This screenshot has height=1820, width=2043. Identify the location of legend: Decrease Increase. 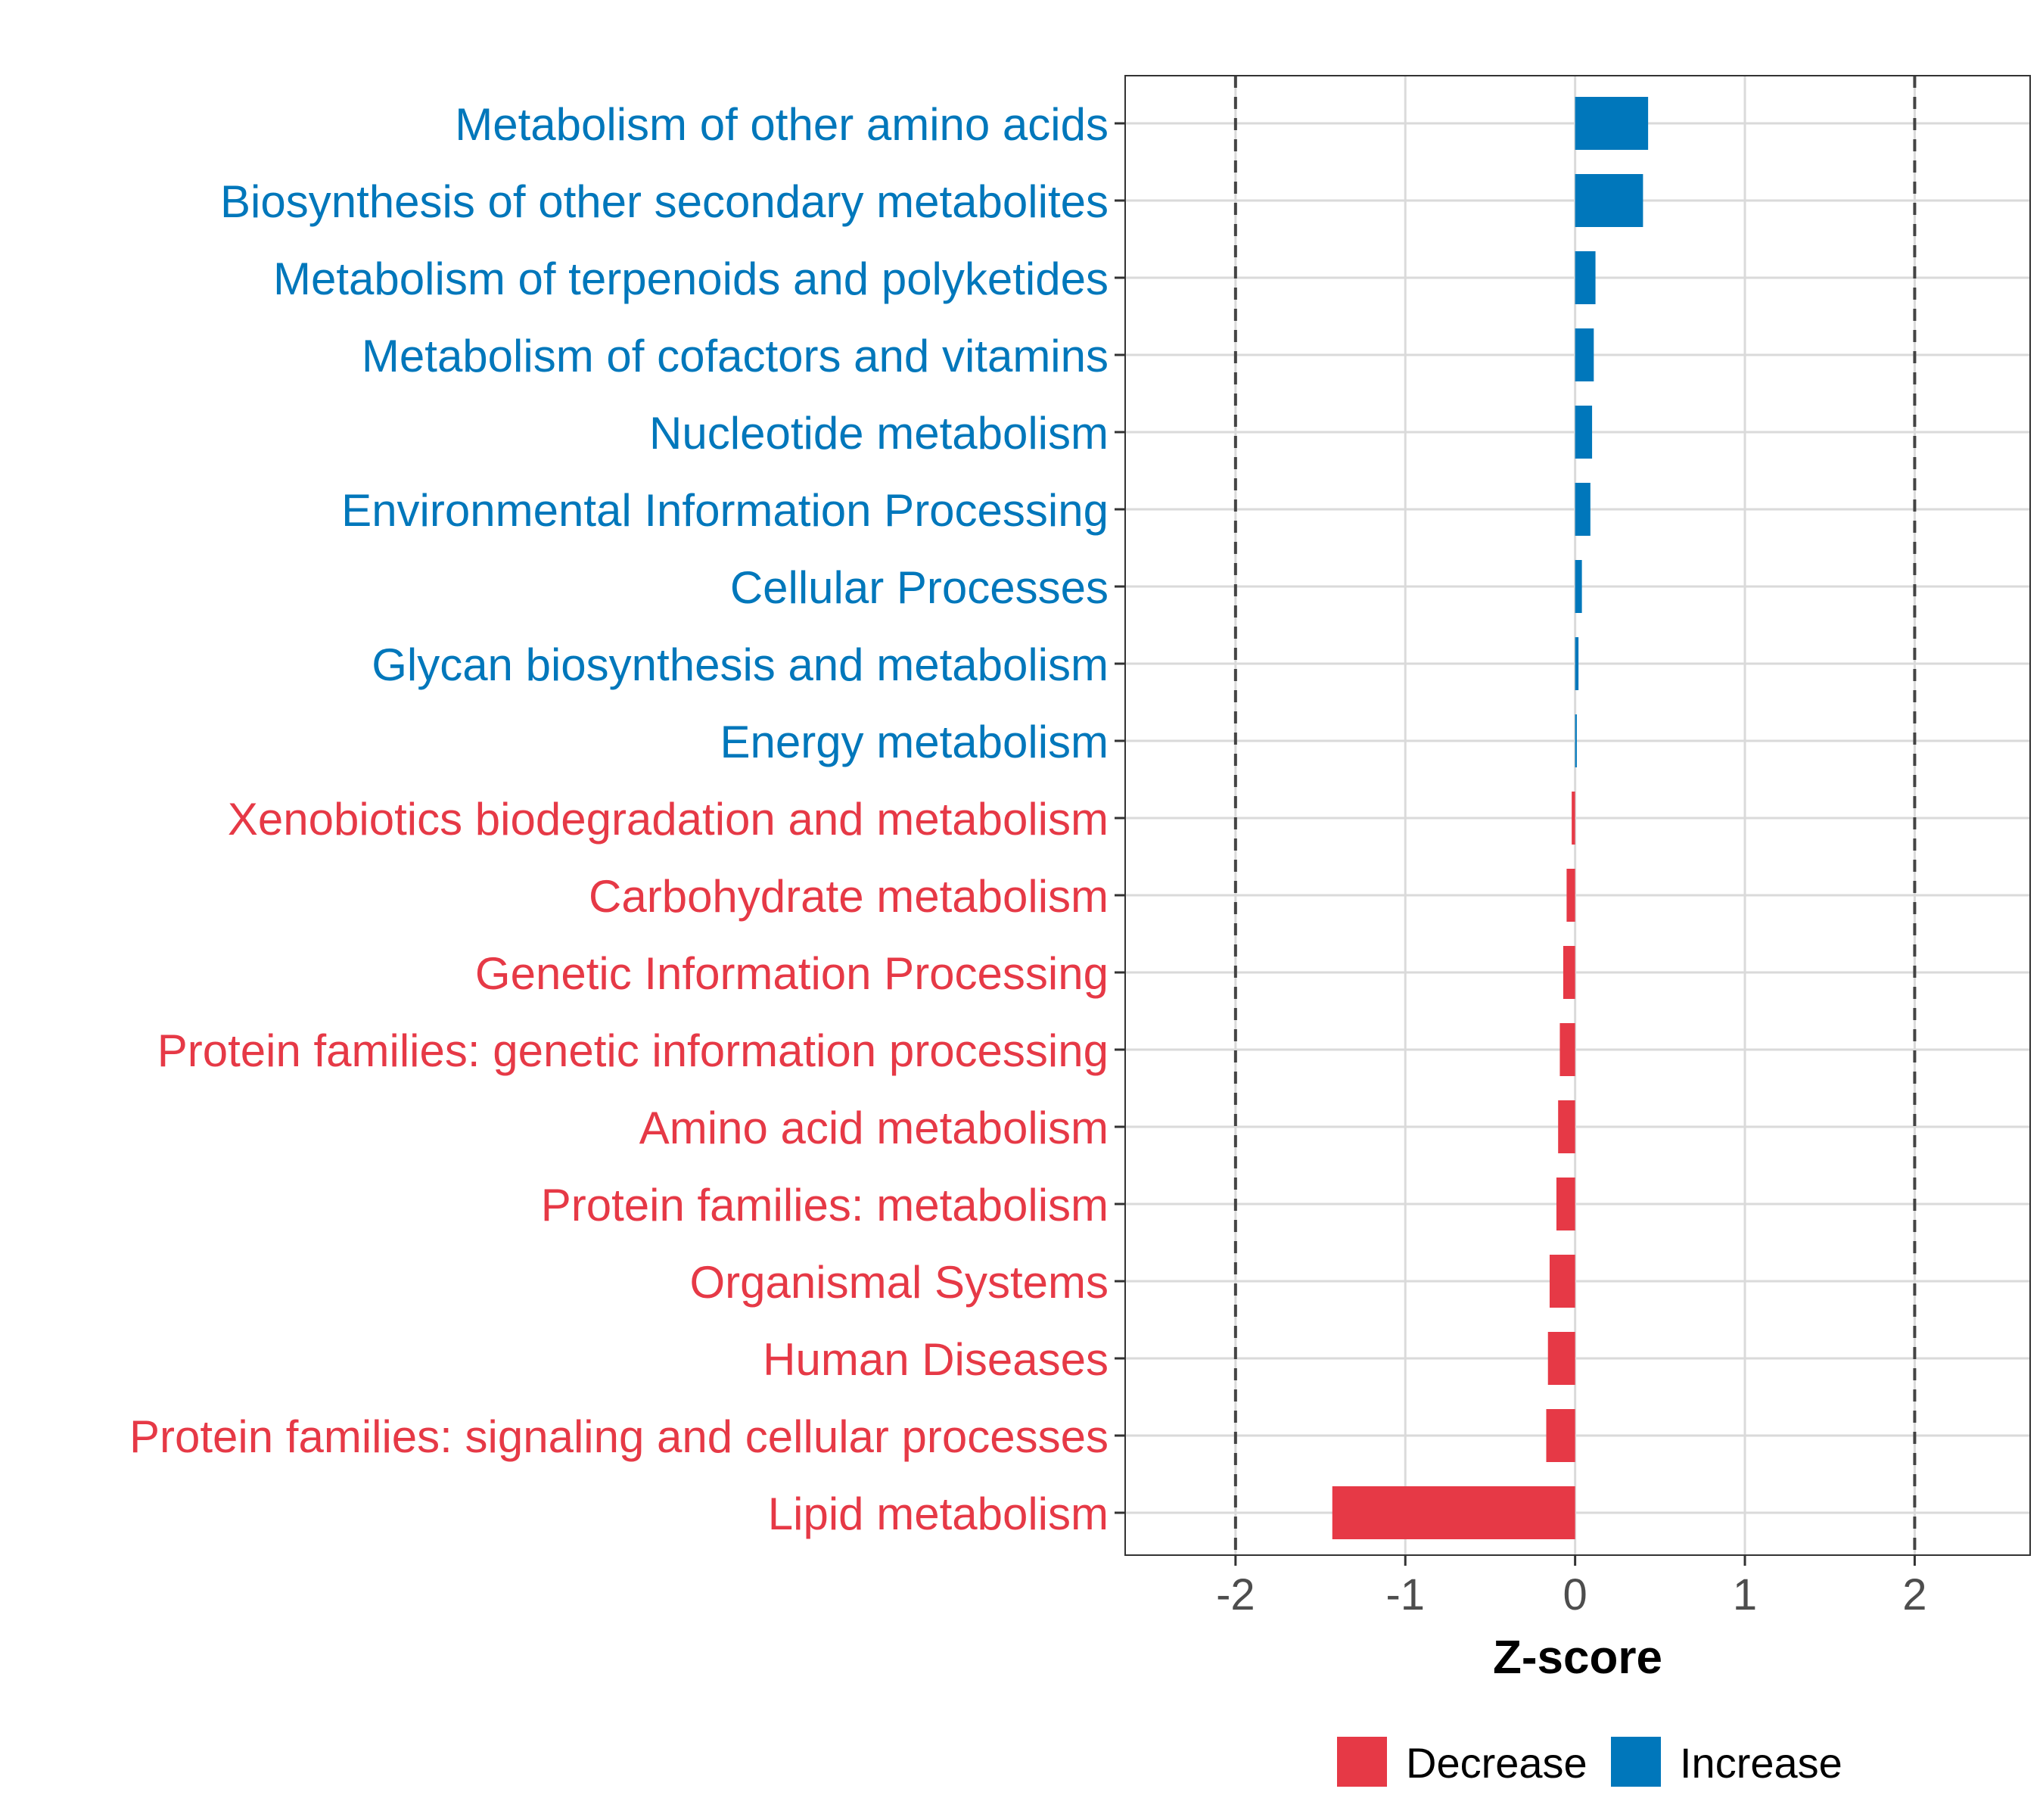
(1590, 1762).